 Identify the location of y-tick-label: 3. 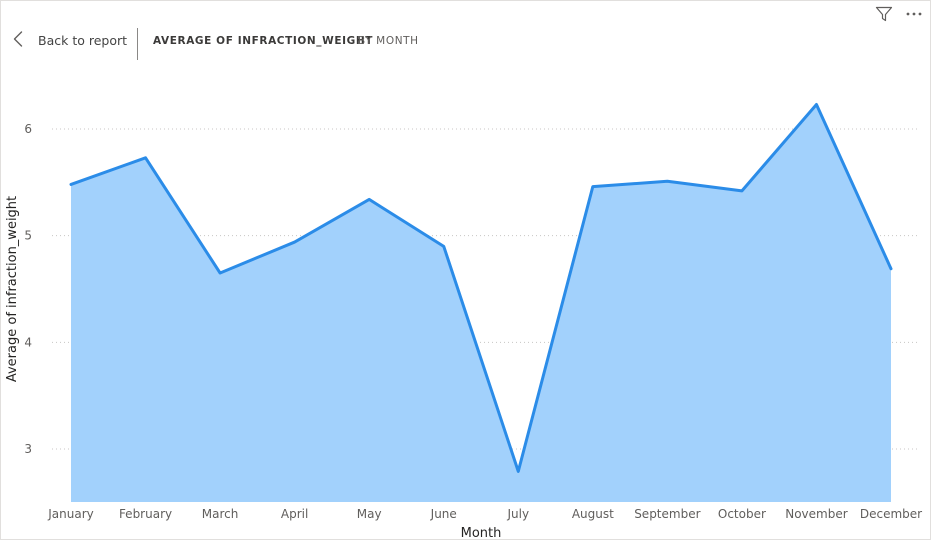
(28, 449).